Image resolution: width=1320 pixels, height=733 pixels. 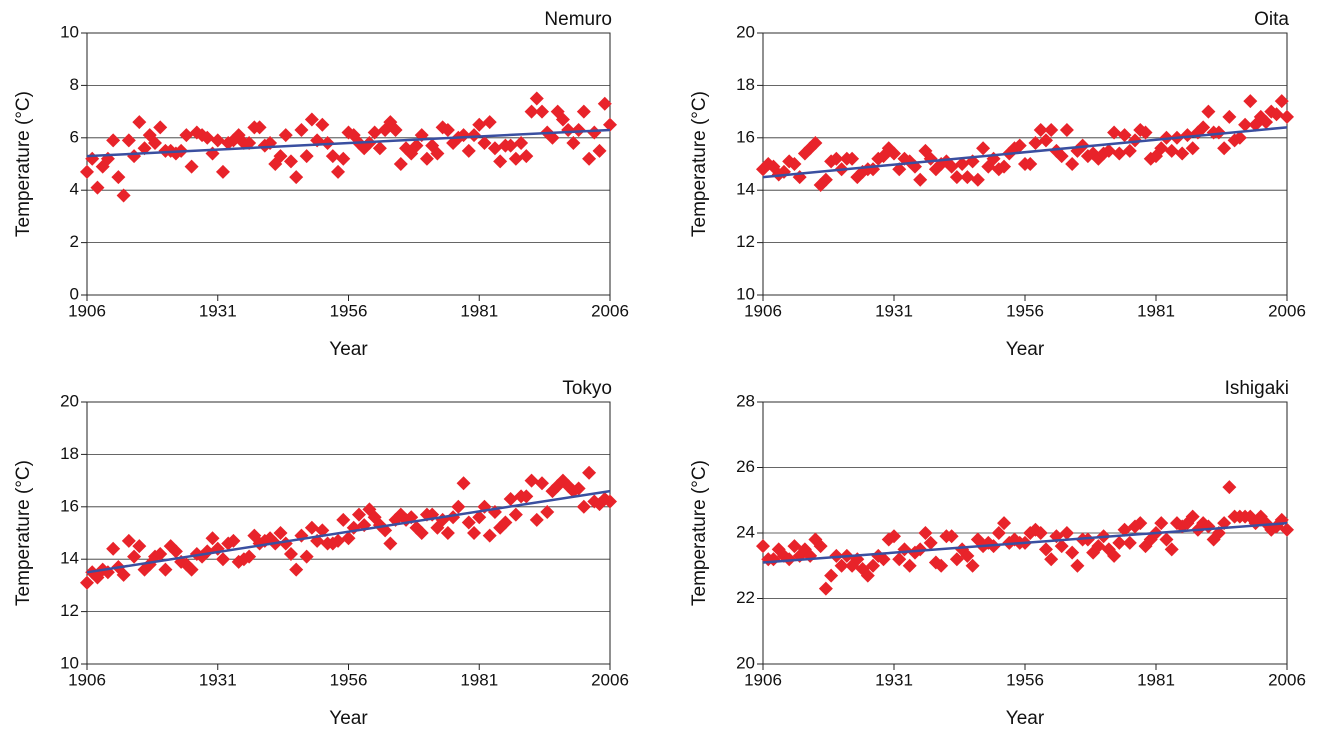 What do you see at coordinates (69, 662) in the screenshot?
I see `y-tick-label: 10` at bounding box center [69, 662].